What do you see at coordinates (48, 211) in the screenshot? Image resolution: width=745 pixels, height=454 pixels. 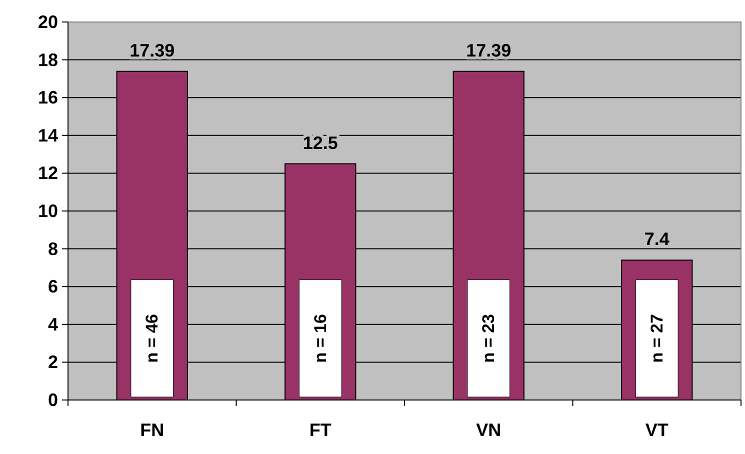 I see `y-tick-label: 10` at bounding box center [48, 211].